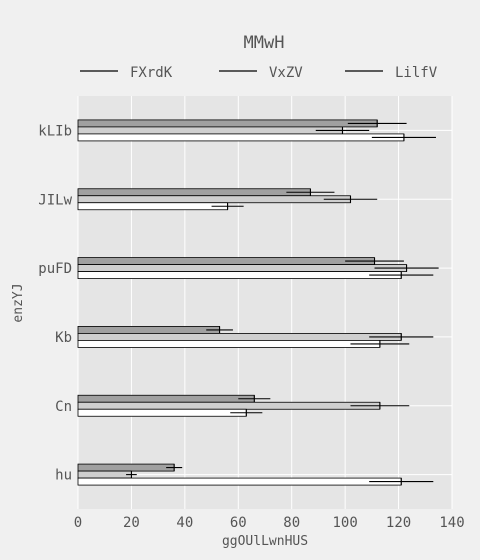 The width and height of the screenshot is (480, 560). I want to click on bar-FXrdK-kLIb, so click(227, 123).